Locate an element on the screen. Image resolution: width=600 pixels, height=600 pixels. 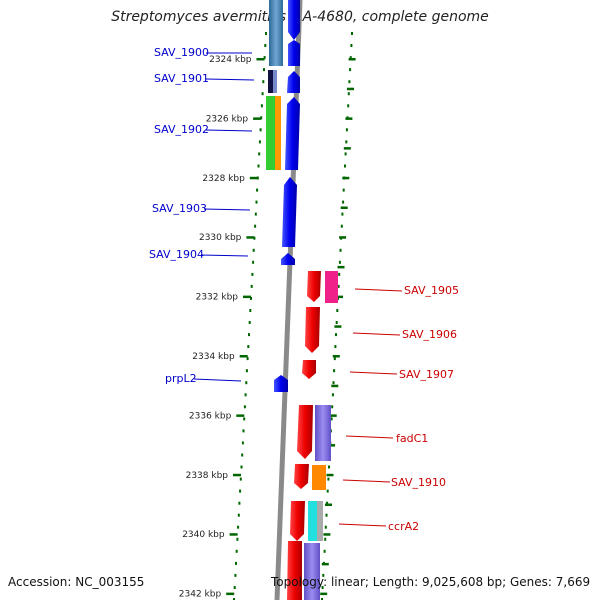
label-sav1903: SAV_1903 is located at coordinates (179, 208).